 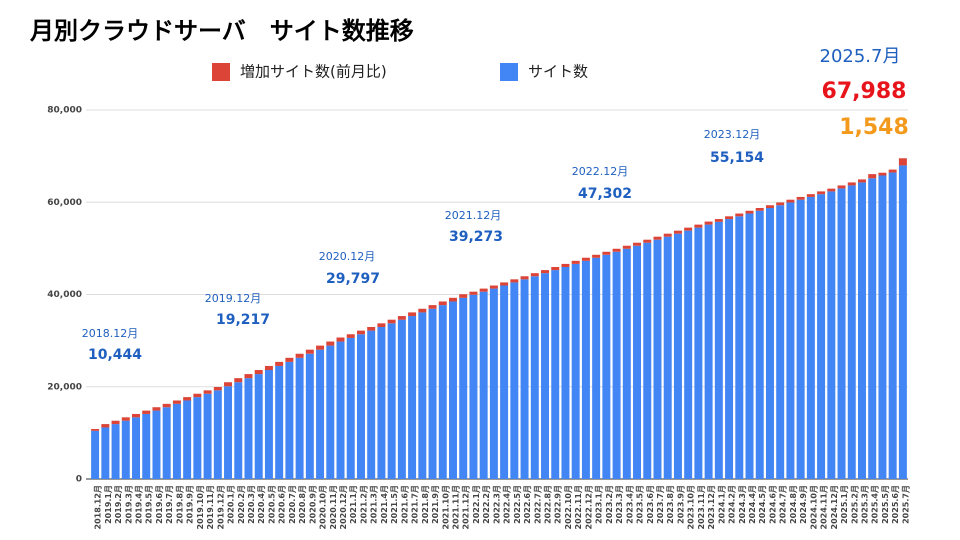 I want to click on x-tick-label: 2019.7月, so click(x=169, y=504).